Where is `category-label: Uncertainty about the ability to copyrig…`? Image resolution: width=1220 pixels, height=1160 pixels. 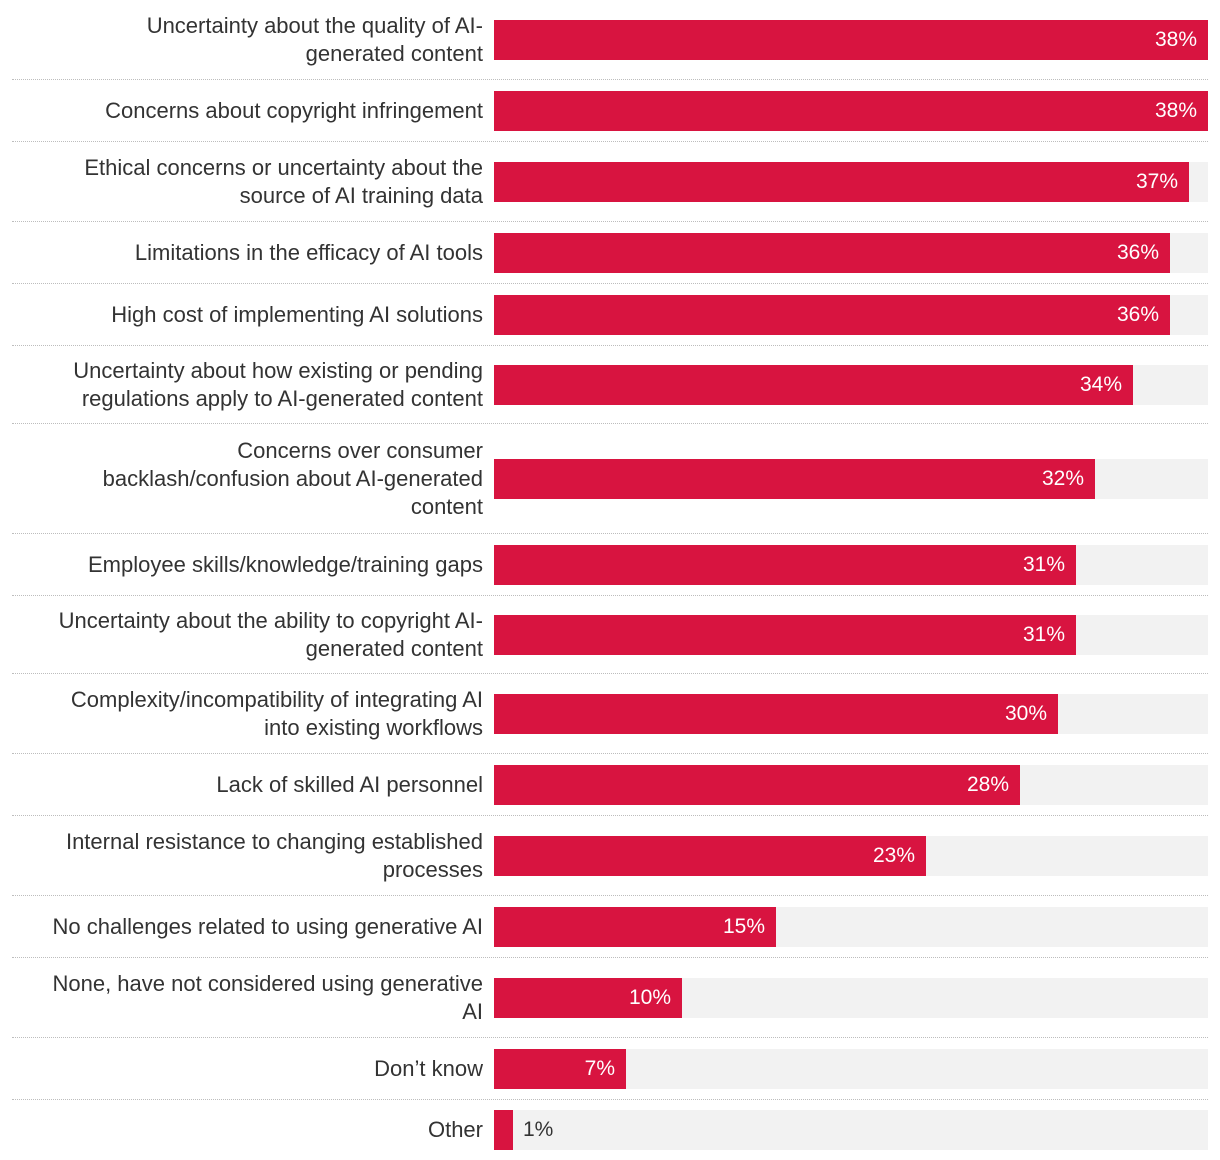
category-label: Uncertainty about the ability to copyrig… is located at coordinates (247, 634).